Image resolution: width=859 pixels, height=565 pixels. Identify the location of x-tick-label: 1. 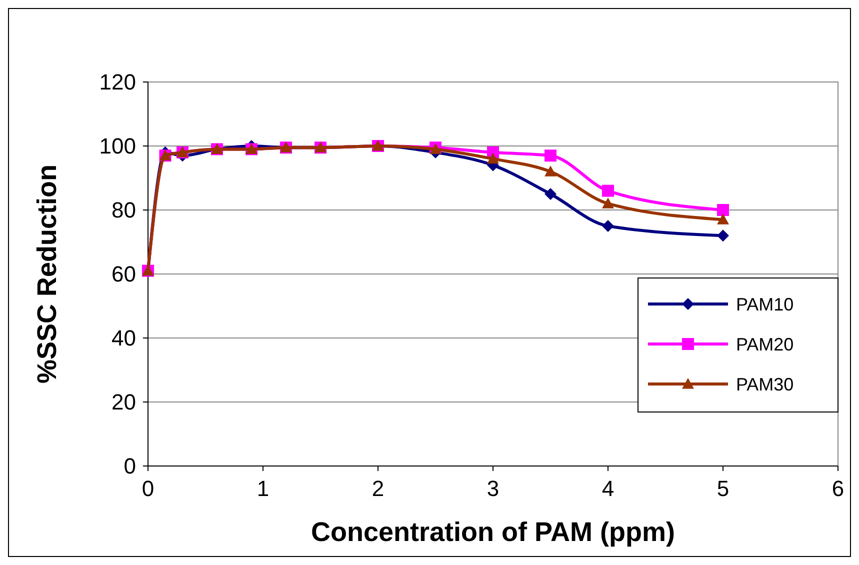
(263, 488).